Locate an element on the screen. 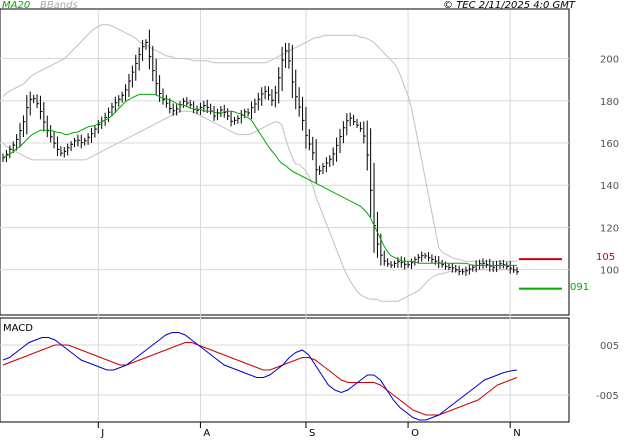  price-tick-label: 120 is located at coordinates (609, 228).